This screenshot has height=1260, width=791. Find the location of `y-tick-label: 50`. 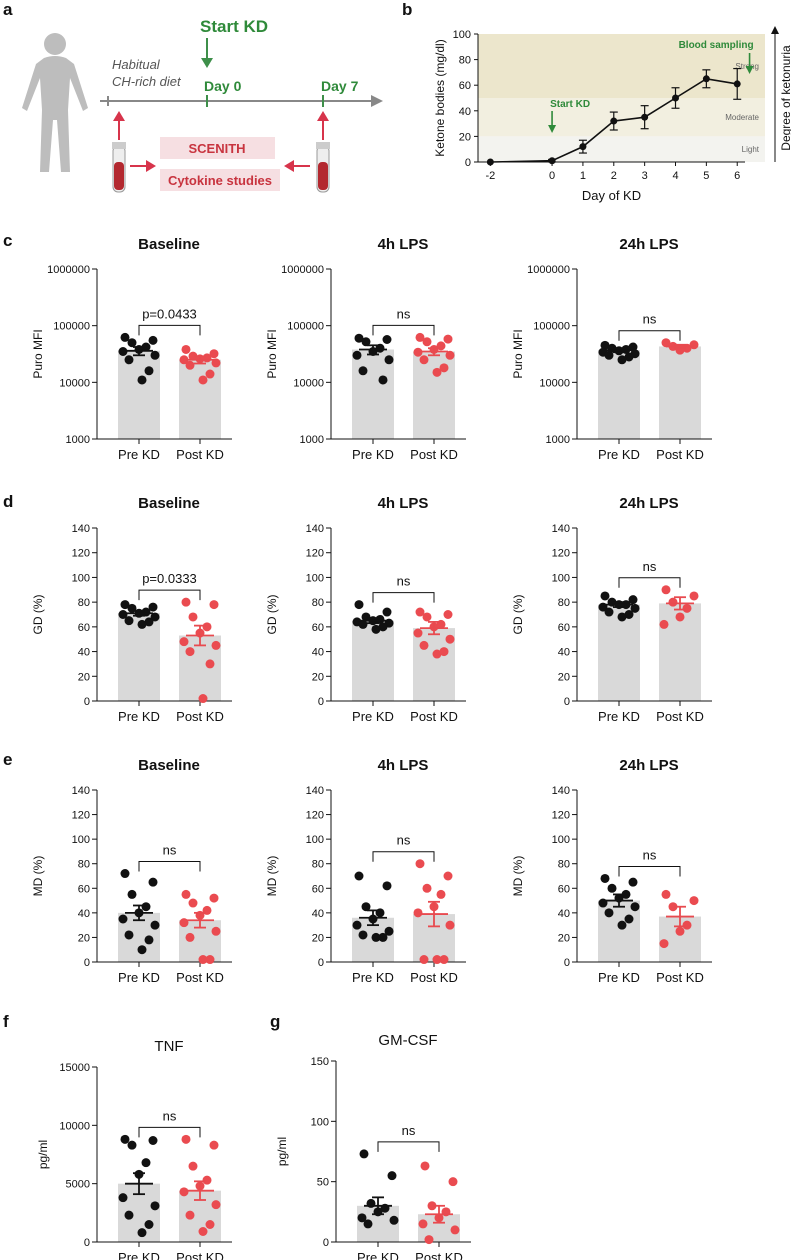

y-tick-label: 50 is located at coordinates (323, 1183).